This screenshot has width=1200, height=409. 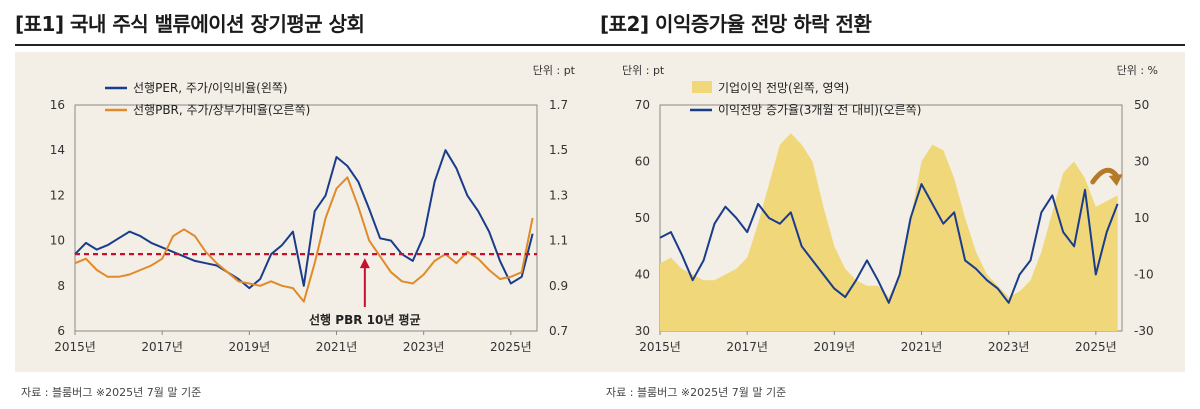 I want to click on legend-label-0: 선행PER, 주가/이익비율(왼쪽), so click(x=210, y=87).